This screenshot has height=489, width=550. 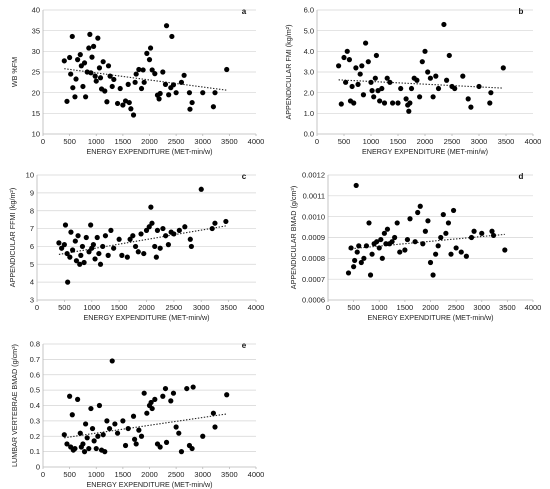 I want to click on x-tick-label: 2000, so click(x=146, y=307).